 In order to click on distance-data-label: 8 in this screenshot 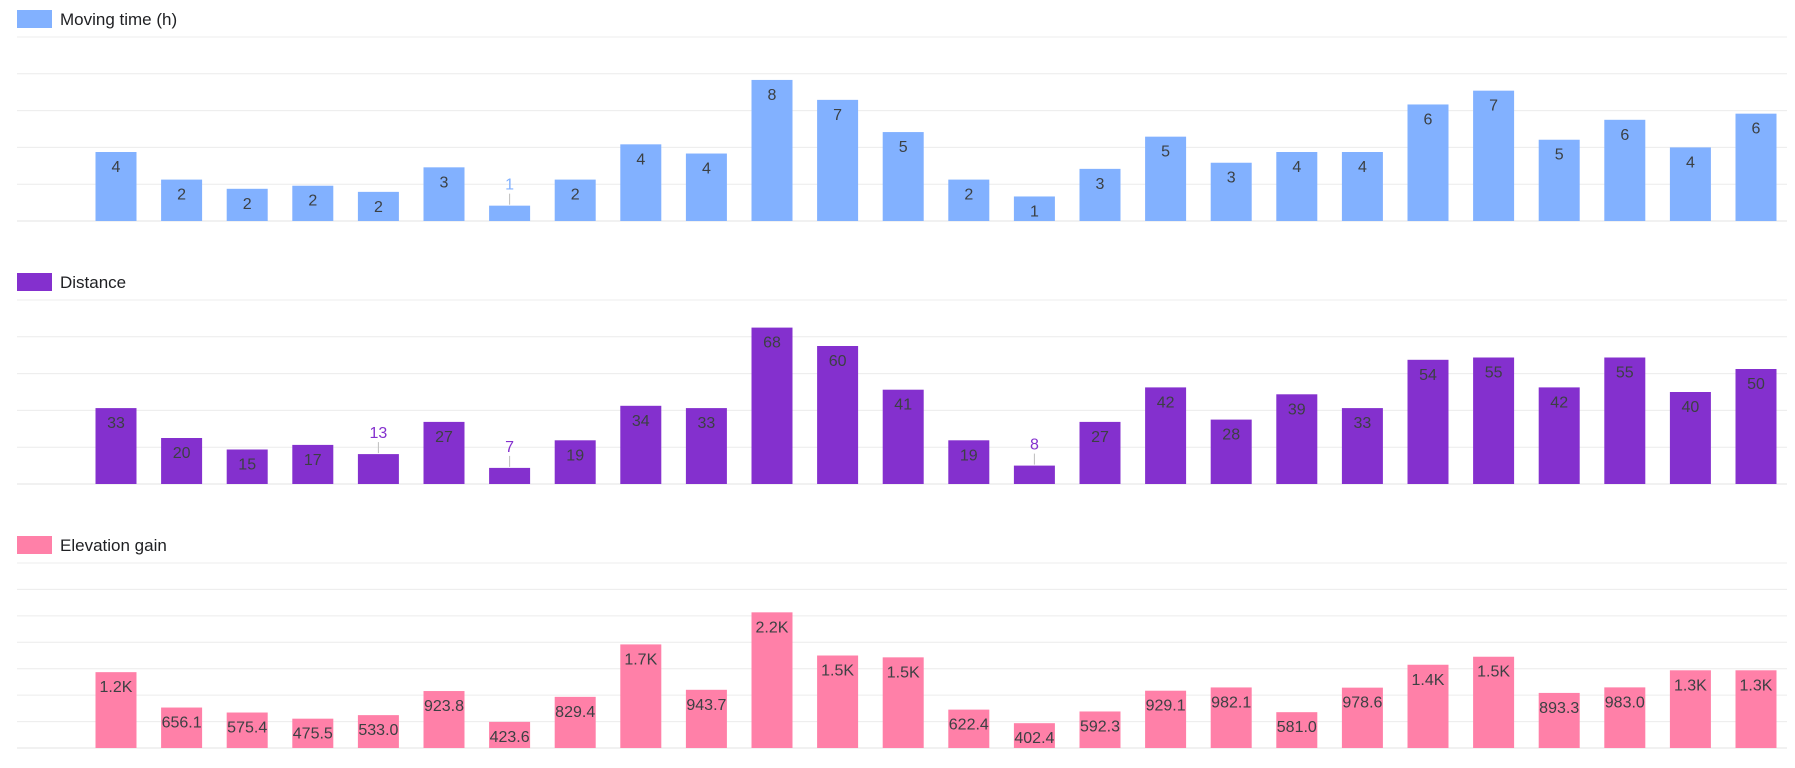, I will do `click(1034, 445)`.